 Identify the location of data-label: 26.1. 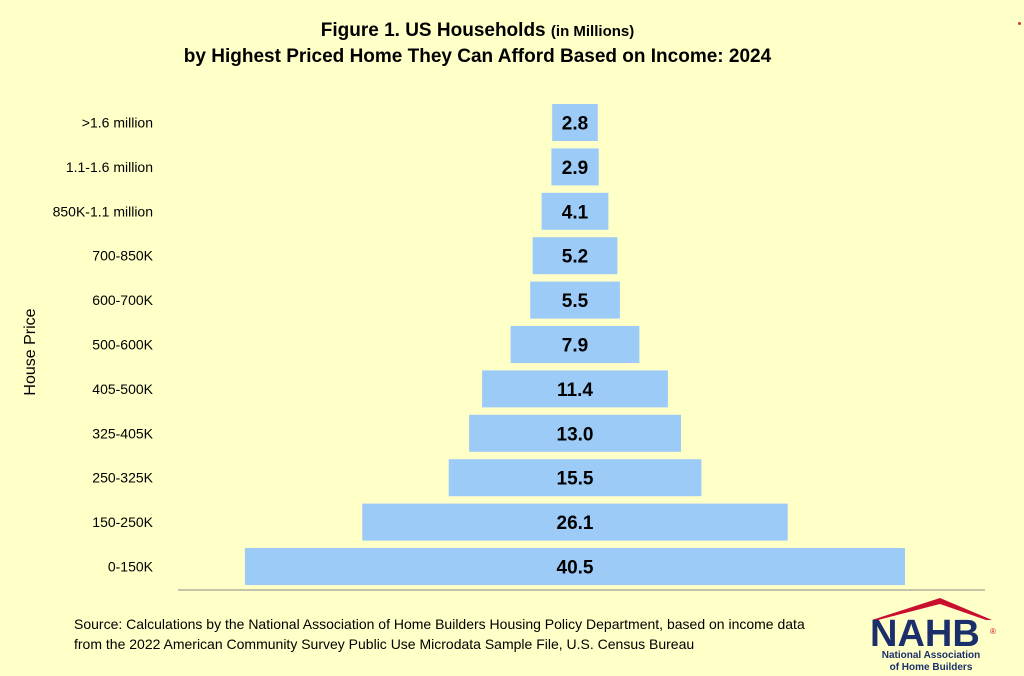
(575, 523).